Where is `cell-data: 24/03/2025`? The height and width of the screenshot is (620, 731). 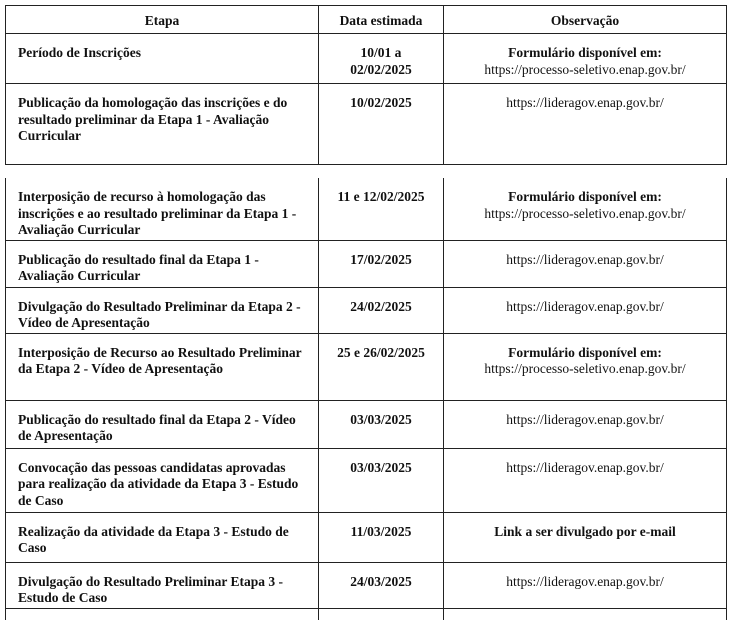
cell-data: 24/03/2025 is located at coordinates (381, 585).